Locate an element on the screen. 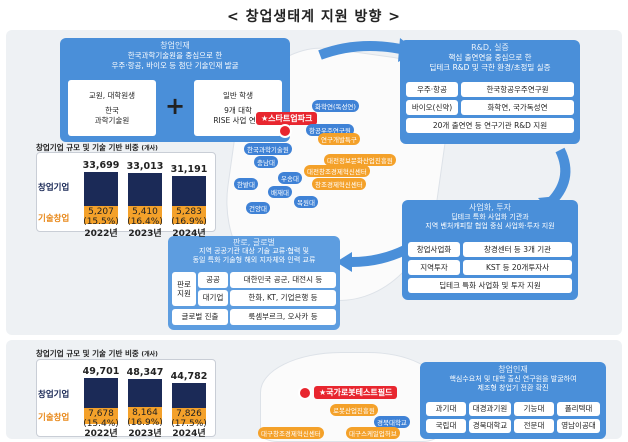 This screenshot has width=628, height=442. map1-pin-11: 목원대 is located at coordinates (306, 202).